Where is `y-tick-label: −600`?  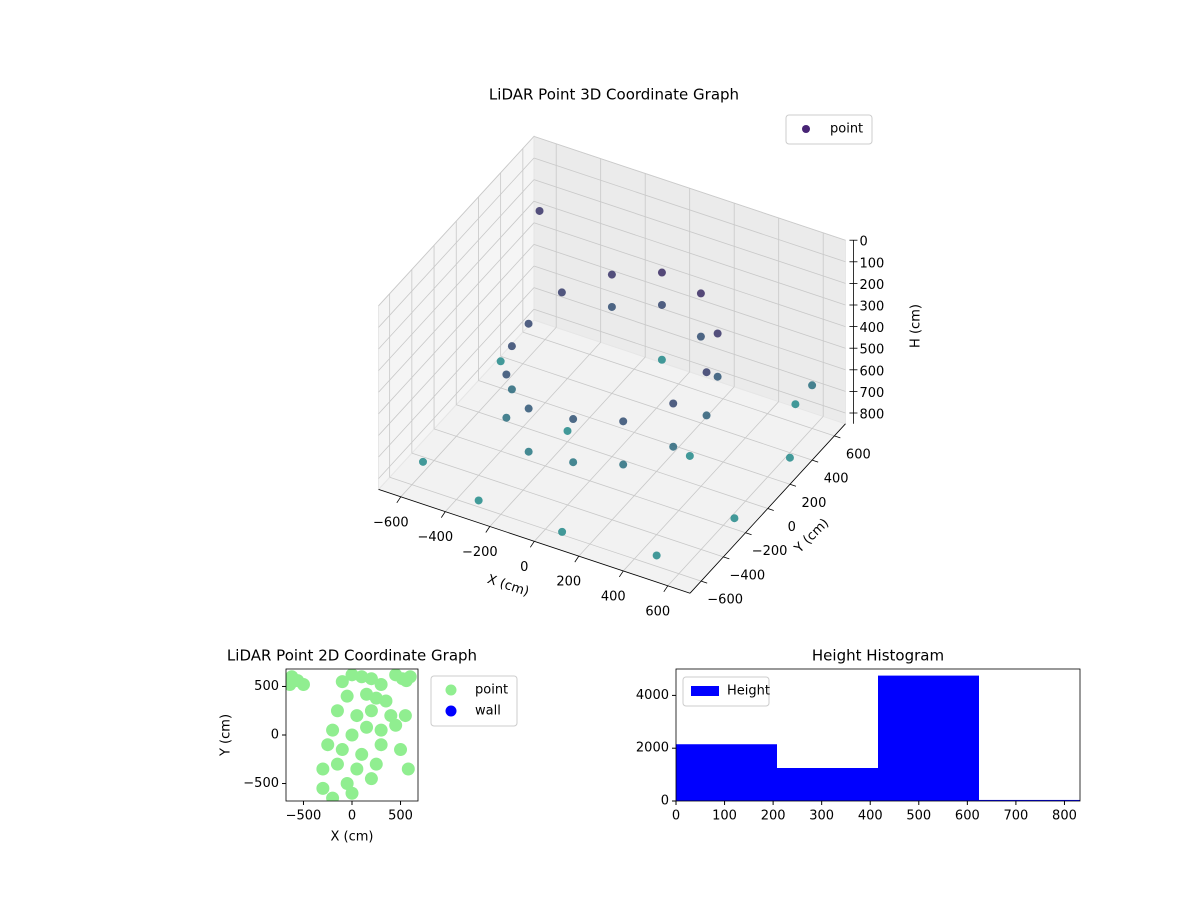 y-tick-label: −600 is located at coordinates (725, 600).